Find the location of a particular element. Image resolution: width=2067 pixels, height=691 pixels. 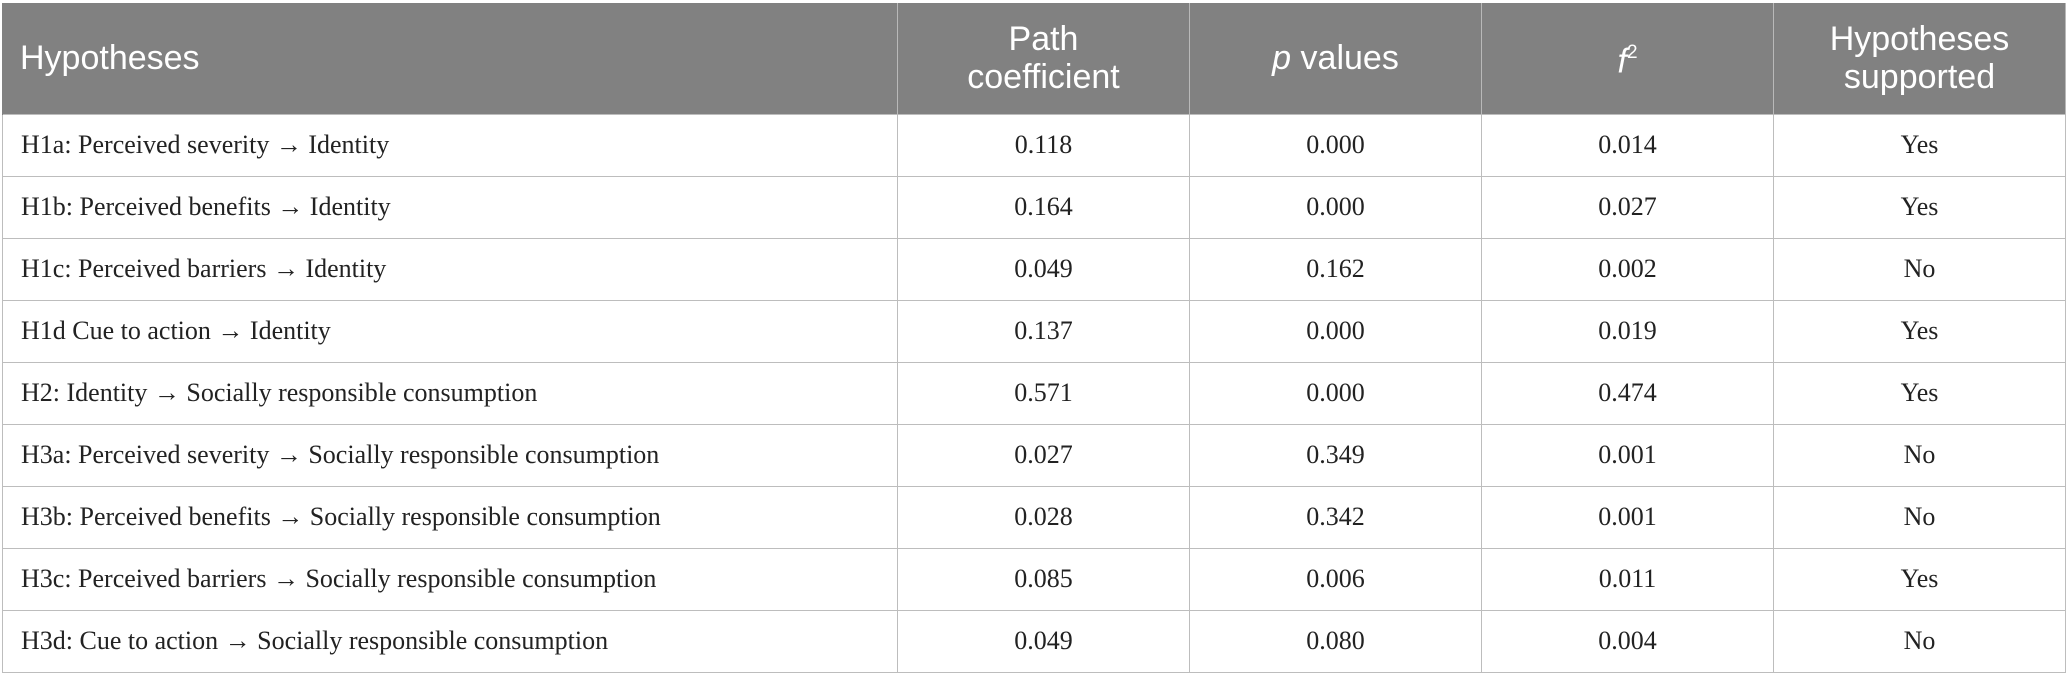

header-hypotheses-supported: Hypotheses supported is located at coordinates (1919, 58).